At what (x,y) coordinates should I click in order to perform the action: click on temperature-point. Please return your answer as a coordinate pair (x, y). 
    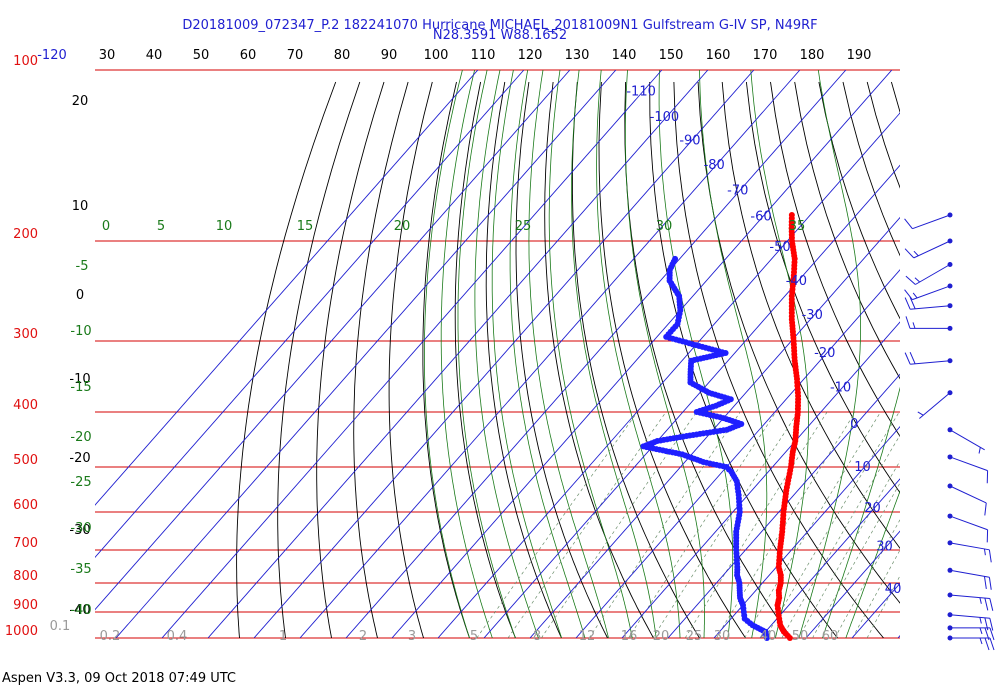
    Looking at the image, I should click on (791, 214).